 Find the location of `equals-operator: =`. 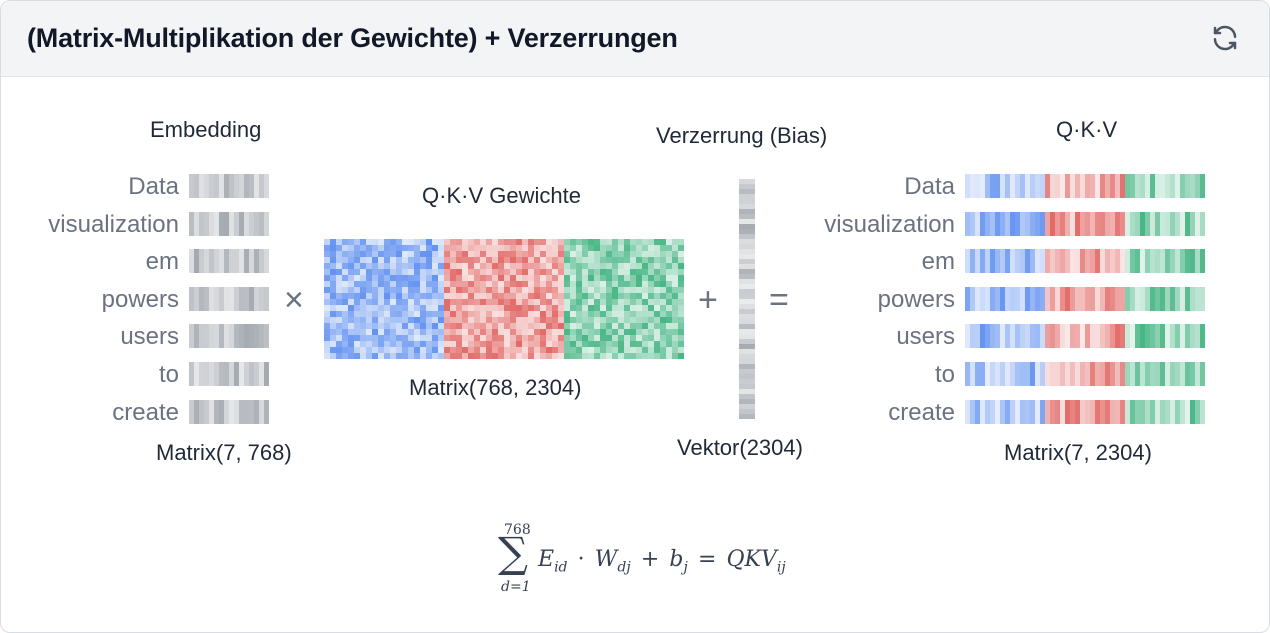

equals-operator: = is located at coordinates (779, 300).